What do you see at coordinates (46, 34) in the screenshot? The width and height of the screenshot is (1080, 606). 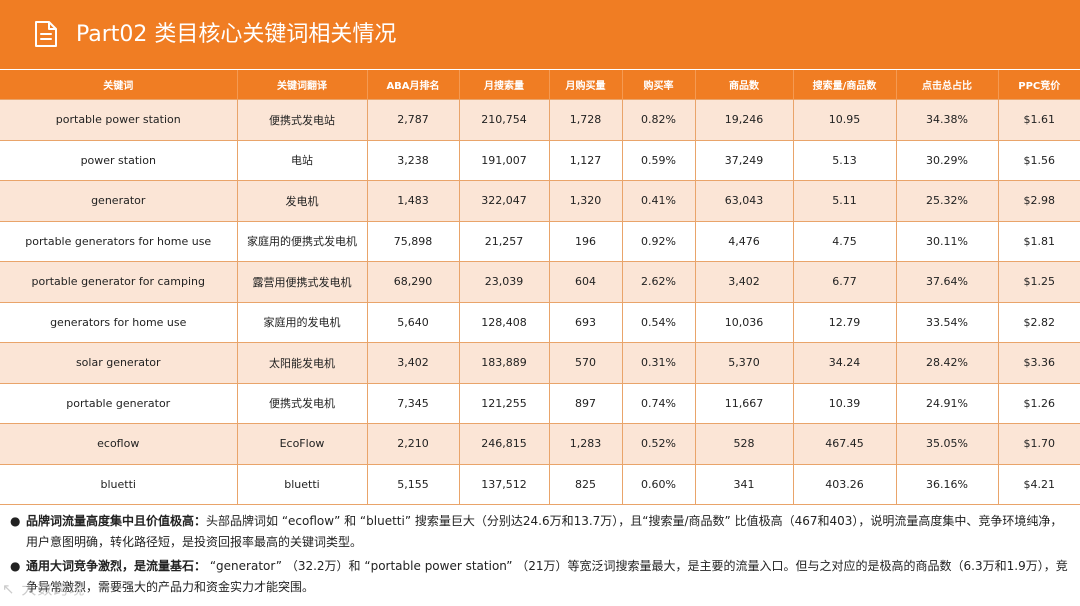 I see `document-icon` at bounding box center [46, 34].